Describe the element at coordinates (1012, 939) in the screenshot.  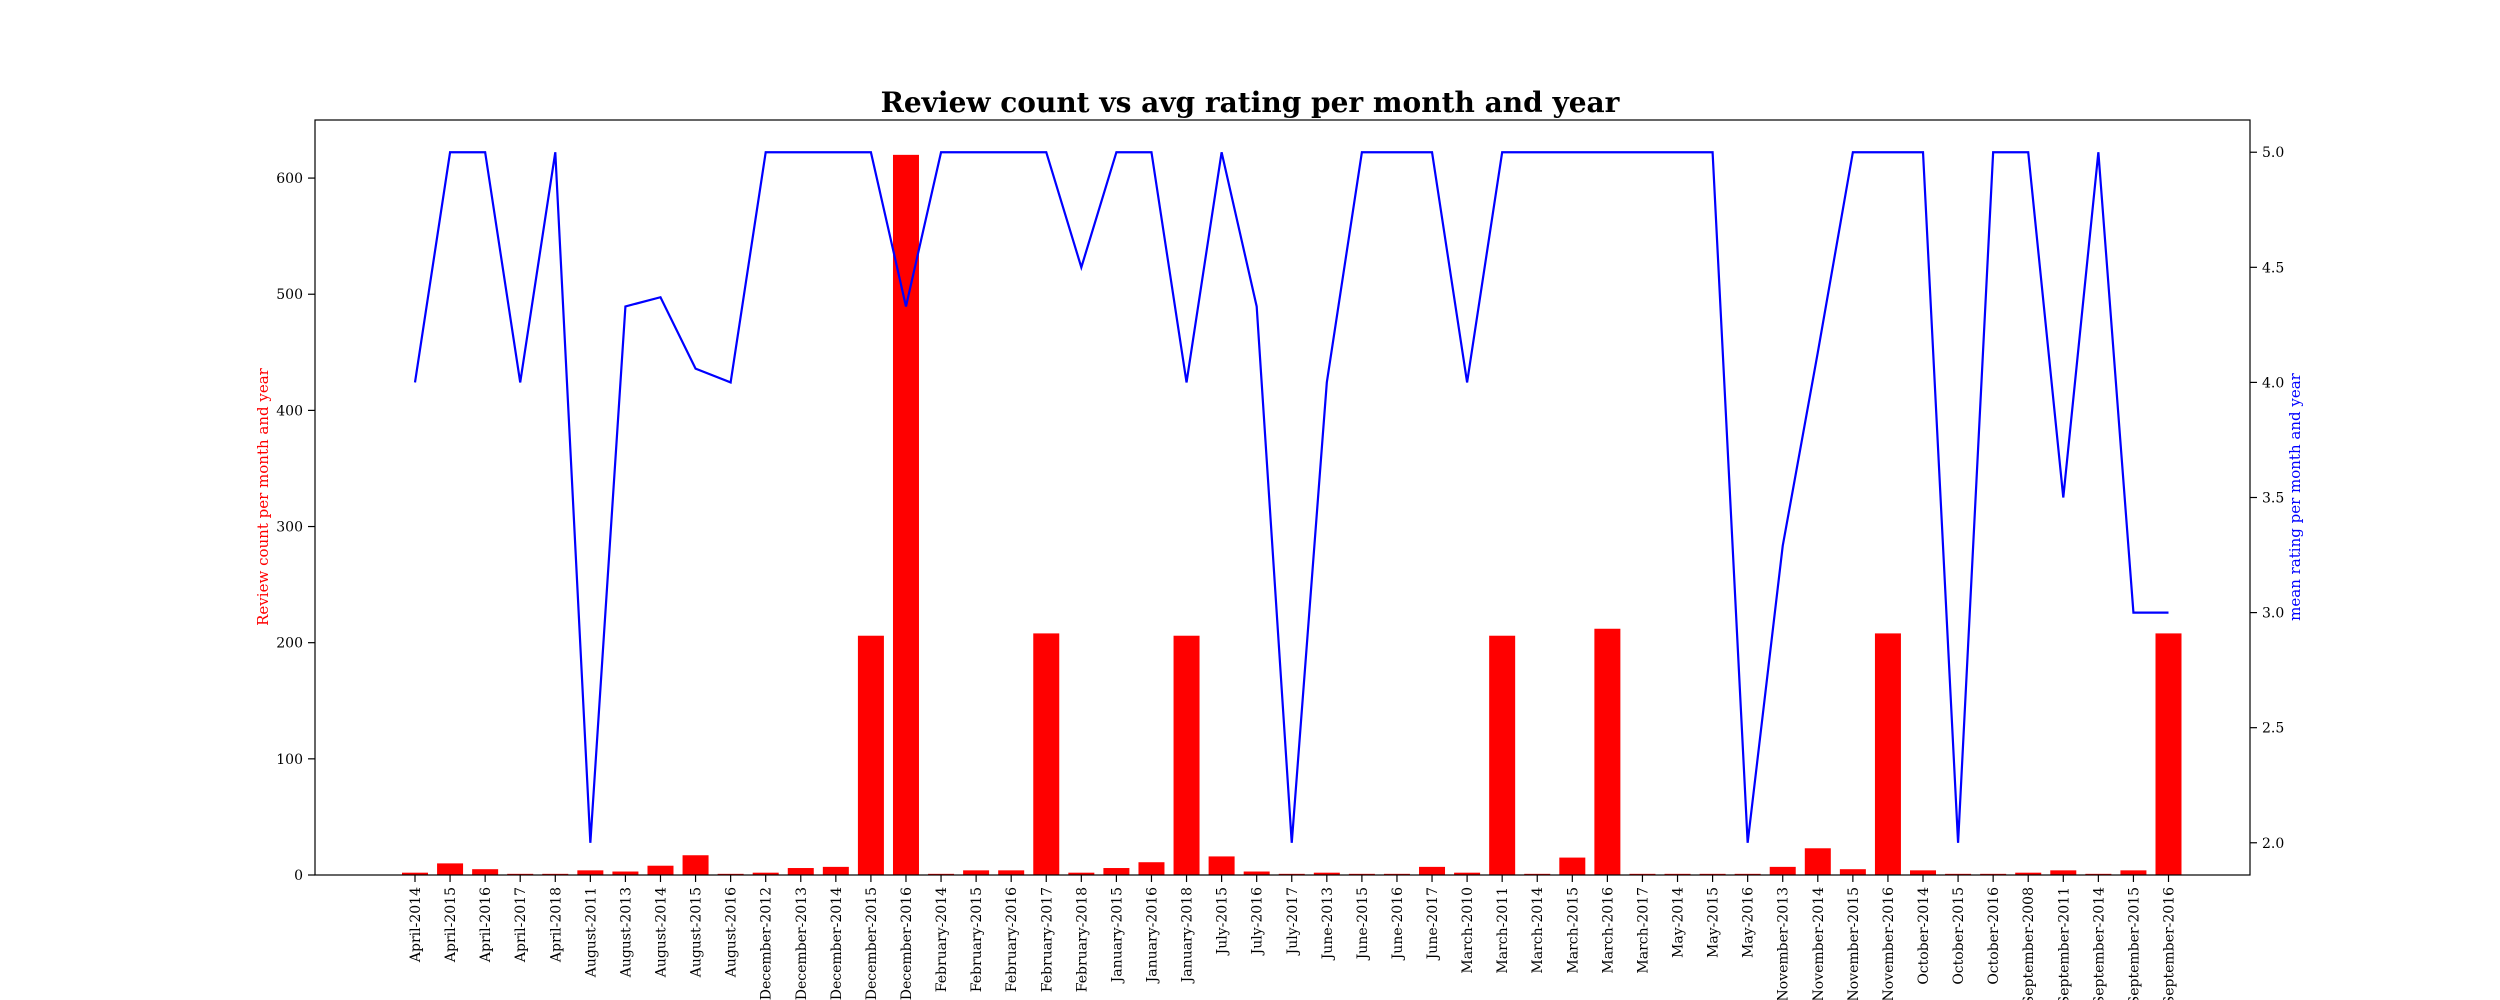
I see `x-tick-label: February-2016` at that location.